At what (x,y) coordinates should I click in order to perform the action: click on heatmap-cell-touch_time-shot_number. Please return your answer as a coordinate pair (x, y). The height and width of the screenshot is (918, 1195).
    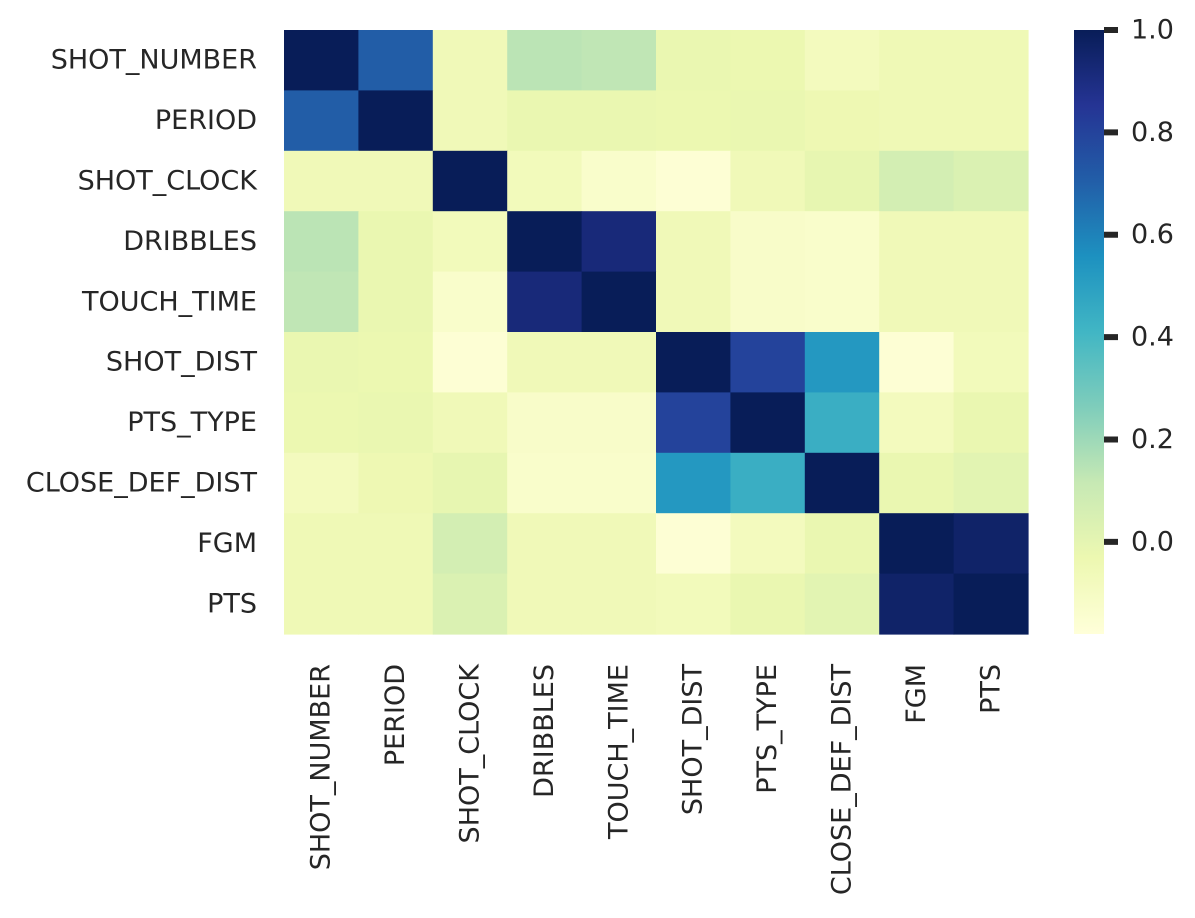
    Looking at the image, I should click on (321, 302).